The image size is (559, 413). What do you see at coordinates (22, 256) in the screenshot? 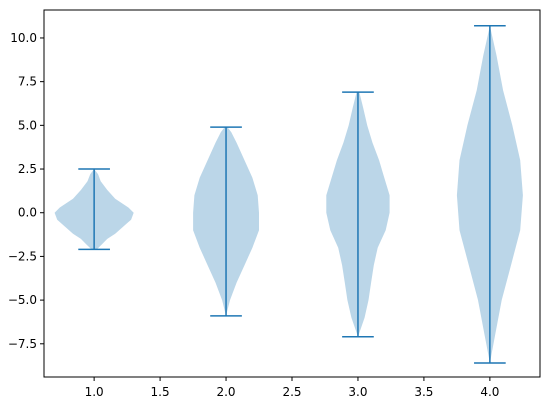
I see `y-tick-label: −2.5` at bounding box center [22, 256].